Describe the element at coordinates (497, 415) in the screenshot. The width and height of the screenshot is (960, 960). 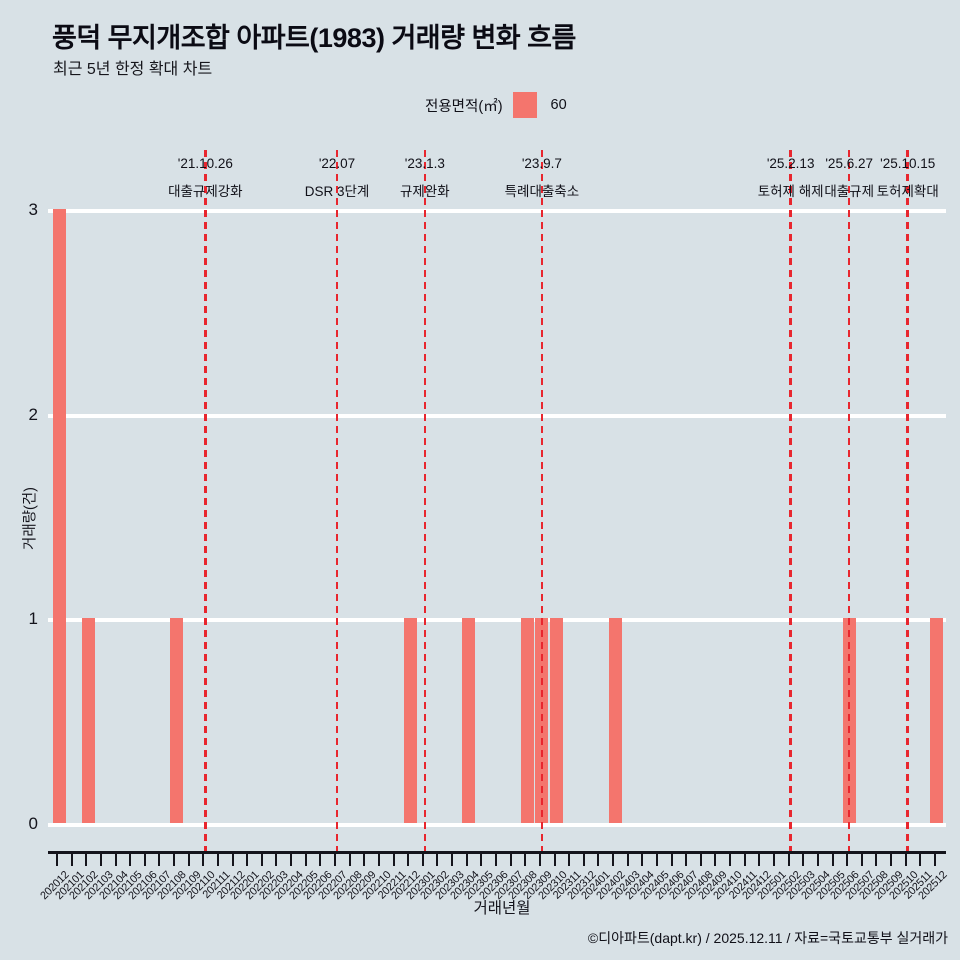
I see `gridline-y2` at that location.